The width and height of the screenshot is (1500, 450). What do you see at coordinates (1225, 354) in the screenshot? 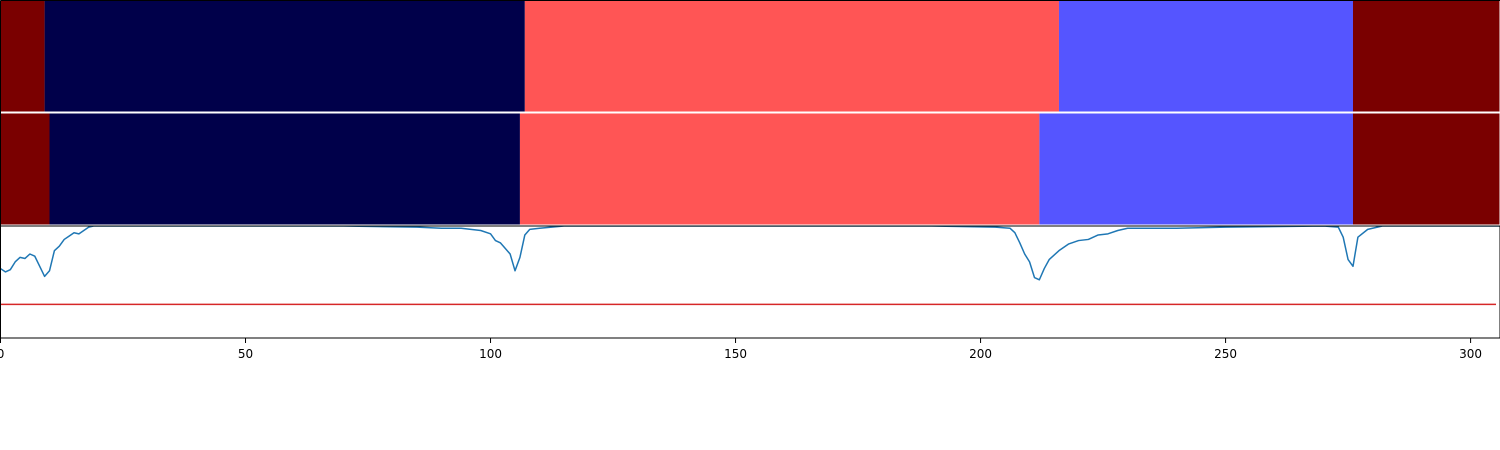
I see `x-tick-label-250: 250` at bounding box center [1225, 354].